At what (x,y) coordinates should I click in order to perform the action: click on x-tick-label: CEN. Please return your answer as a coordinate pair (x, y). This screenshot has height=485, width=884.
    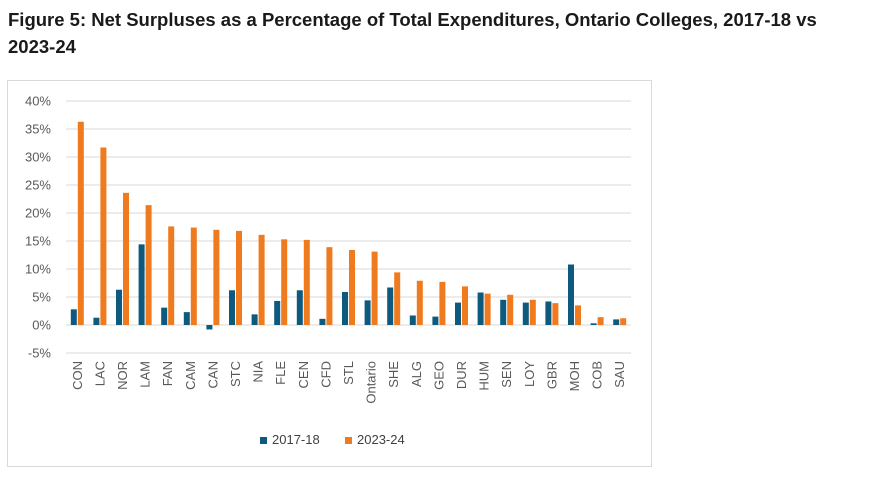
    Looking at the image, I should click on (303, 374).